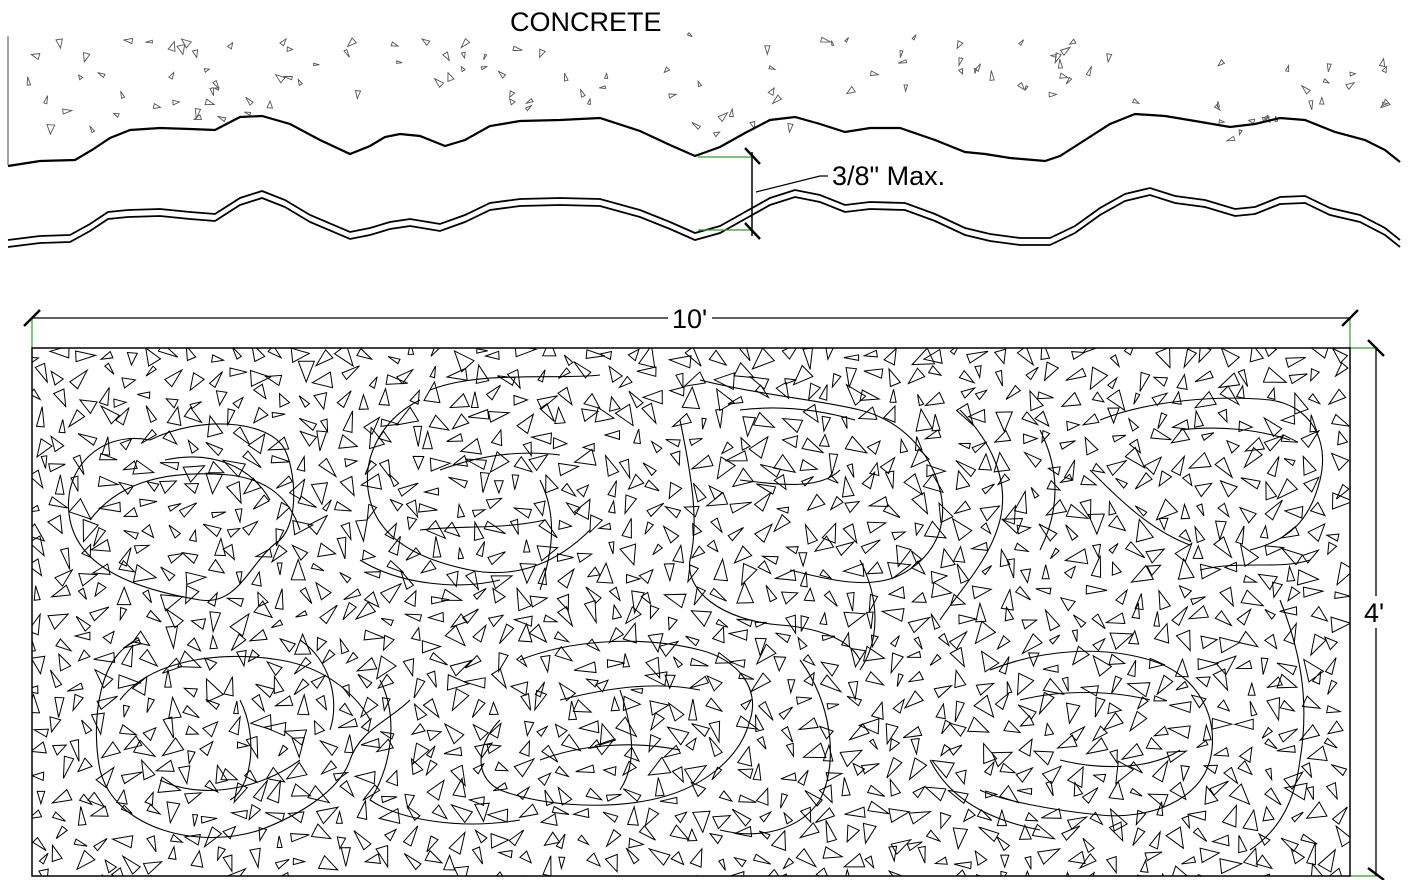 This screenshot has width=1408, height=880. I want to click on width-label: 4', so click(1374, 613).